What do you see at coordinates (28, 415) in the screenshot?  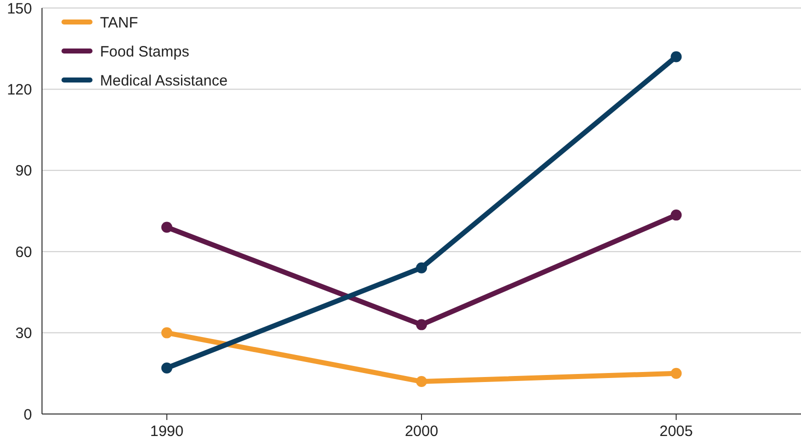 I see `y-tick-label: 0` at bounding box center [28, 415].